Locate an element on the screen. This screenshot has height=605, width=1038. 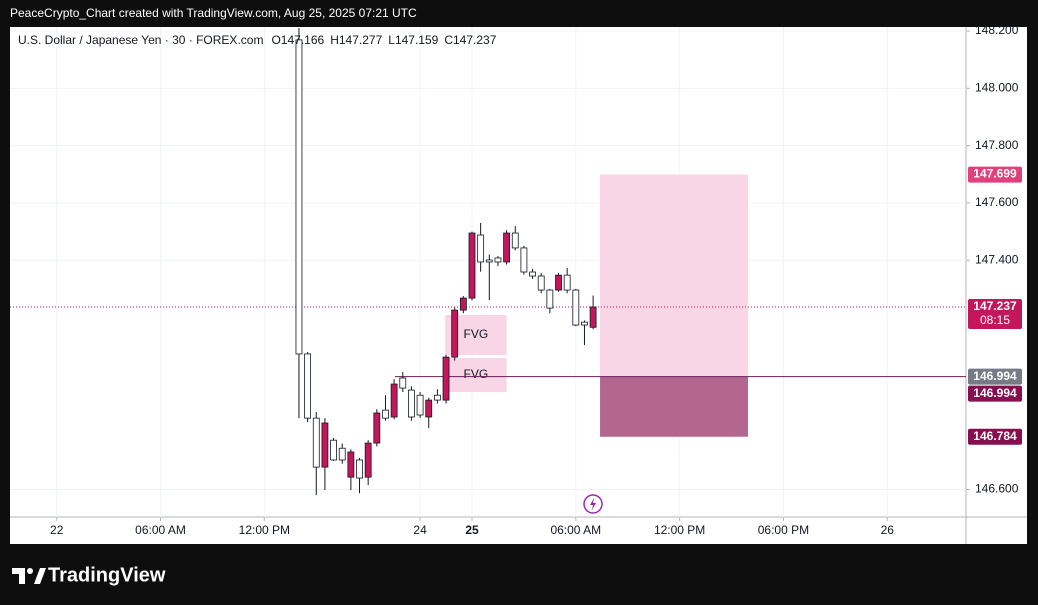
last-price-label: 147.237 is located at coordinates (995, 306).